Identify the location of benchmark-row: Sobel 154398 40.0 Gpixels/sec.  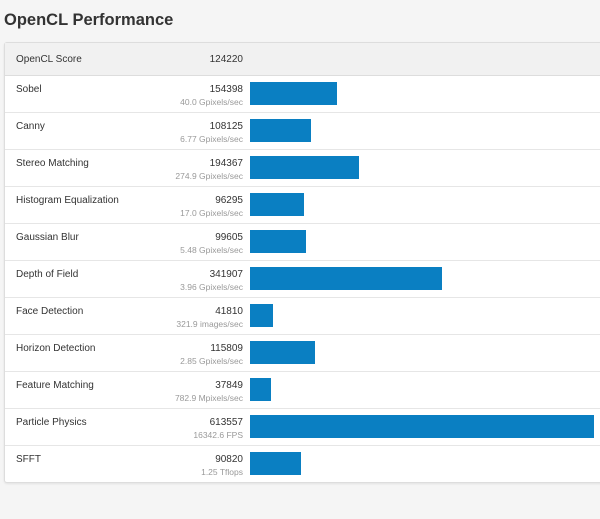
(302, 94).